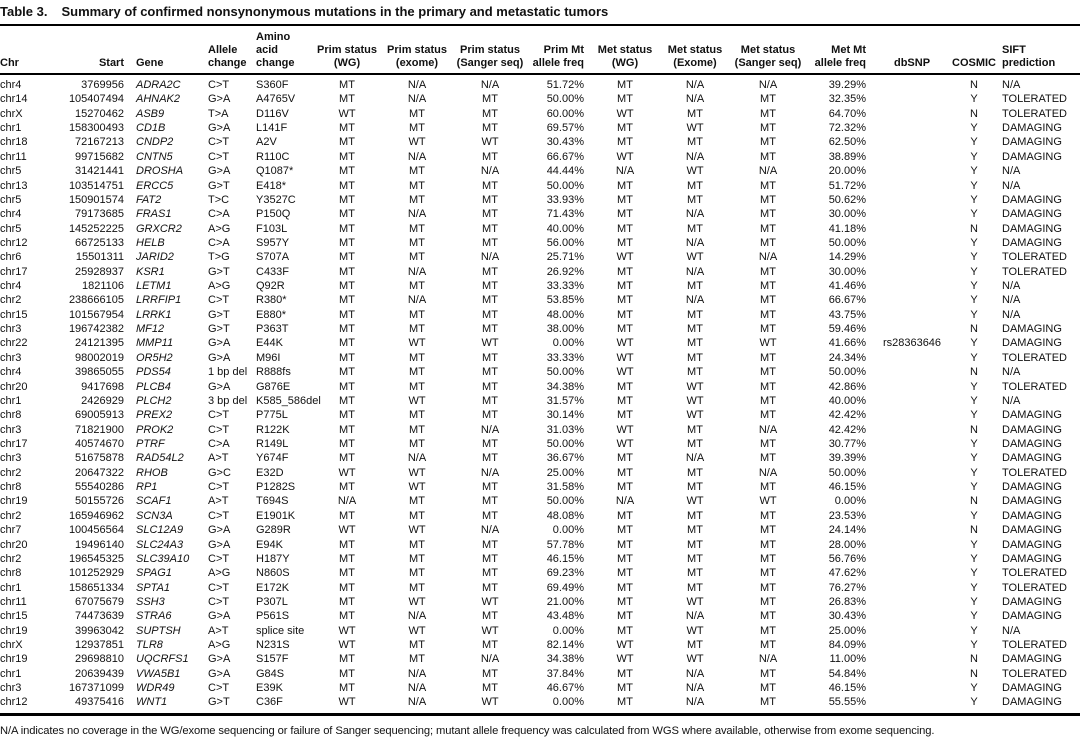  Describe the element at coordinates (847, 587) in the screenshot. I see `cell-met_freq: 76.27%` at that location.